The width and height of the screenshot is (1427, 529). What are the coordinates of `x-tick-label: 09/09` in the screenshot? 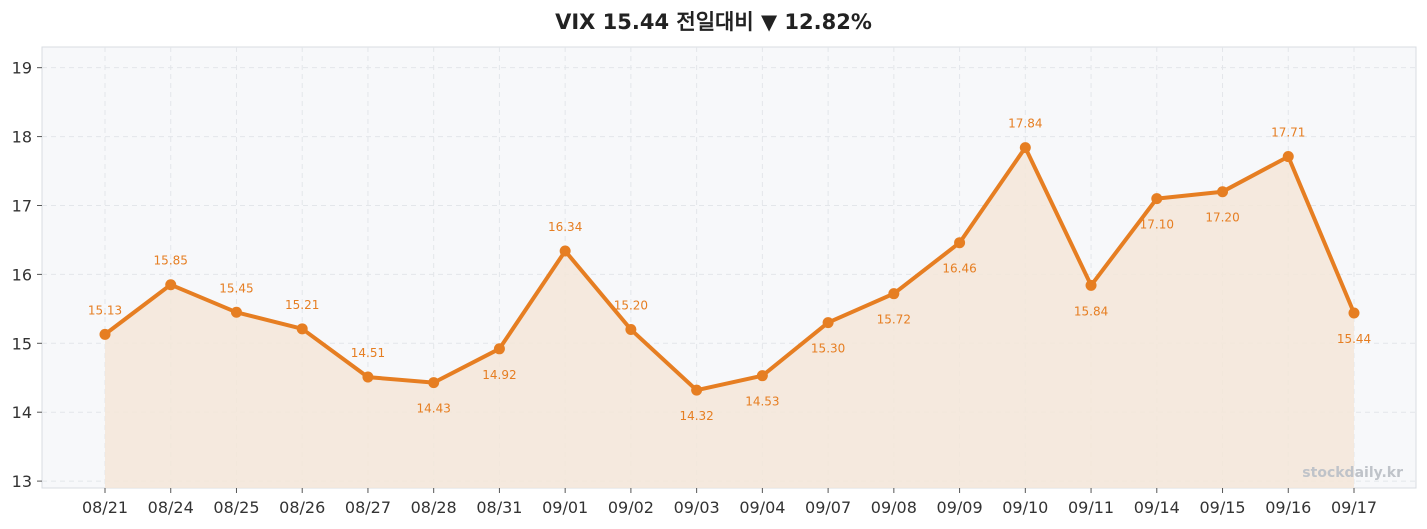 It's located at (960, 507).